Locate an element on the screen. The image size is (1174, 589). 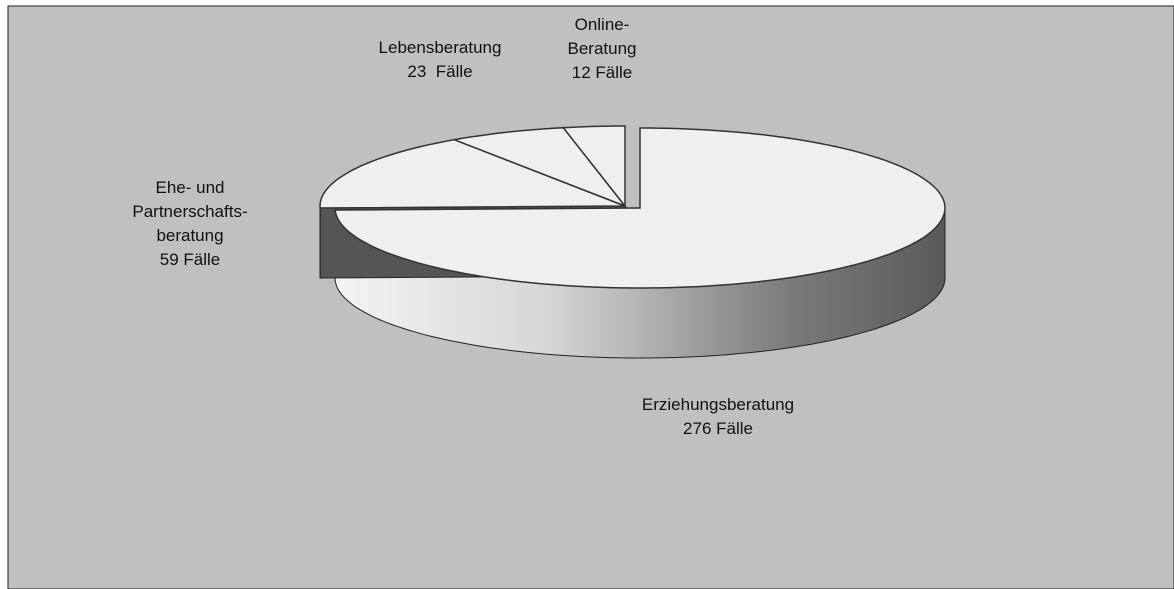
slice-label: Lebensberatung is located at coordinates (440, 47).